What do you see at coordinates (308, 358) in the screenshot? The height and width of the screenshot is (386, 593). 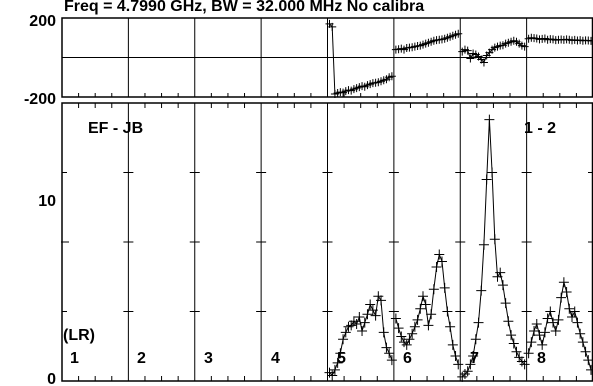 I see `panel-labels: 1 2 3 4 5 6 7 8` at bounding box center [308, 358].